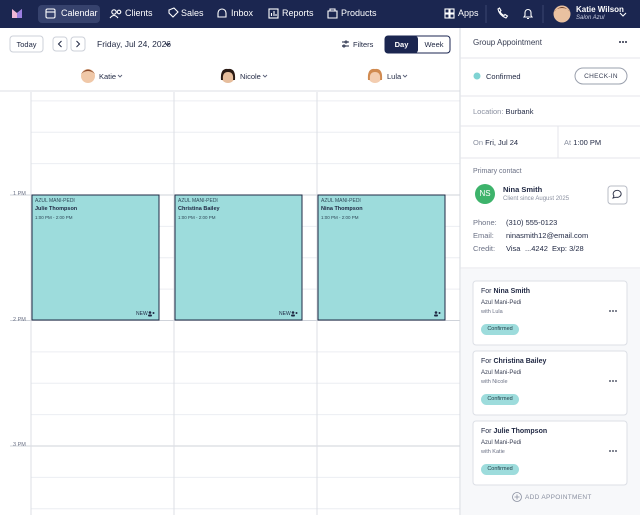  What do you see at coordinates (550, 163) in the screenshot?
I see `panel-dividers` at bounding box center [550, 163].